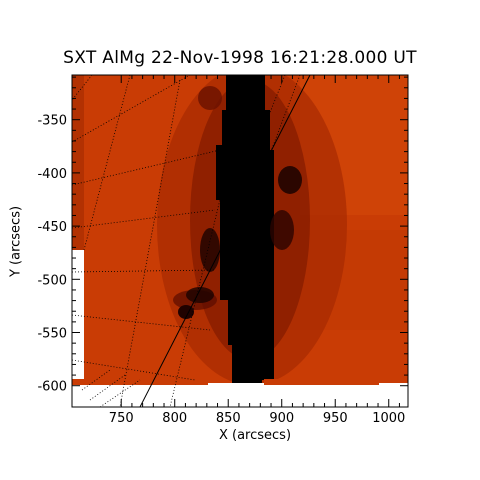  What do you see at coordinates (121, 418) in the screenshot?
I see `x-tick-label: 750` at bounding box center [121, 418].